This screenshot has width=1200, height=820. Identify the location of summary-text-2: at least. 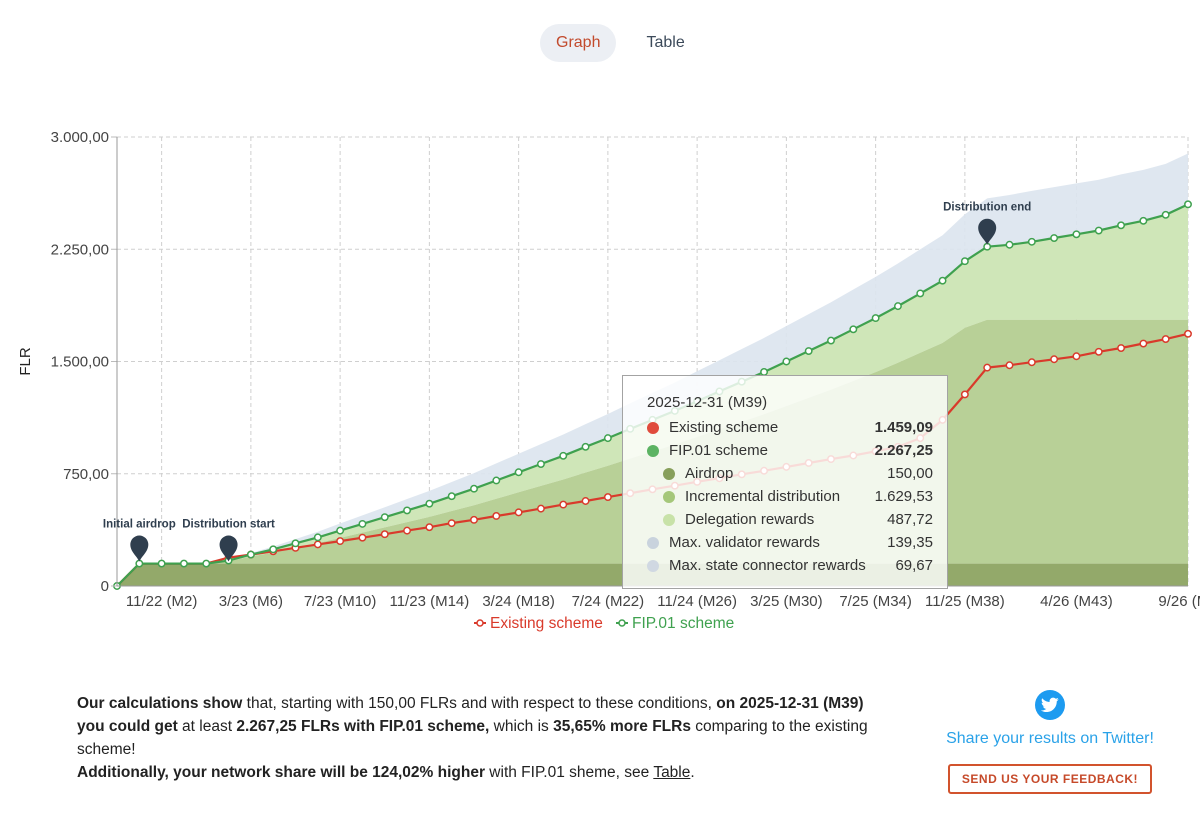
(207, 726).